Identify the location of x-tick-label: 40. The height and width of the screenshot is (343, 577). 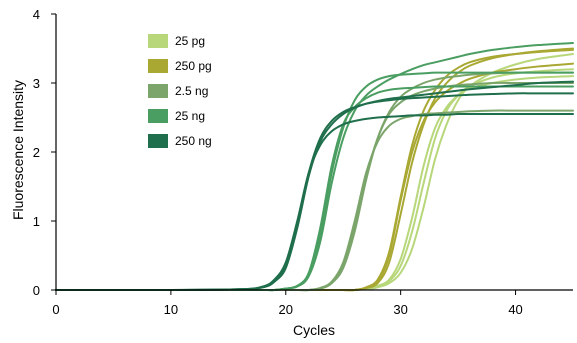
(515, 309).